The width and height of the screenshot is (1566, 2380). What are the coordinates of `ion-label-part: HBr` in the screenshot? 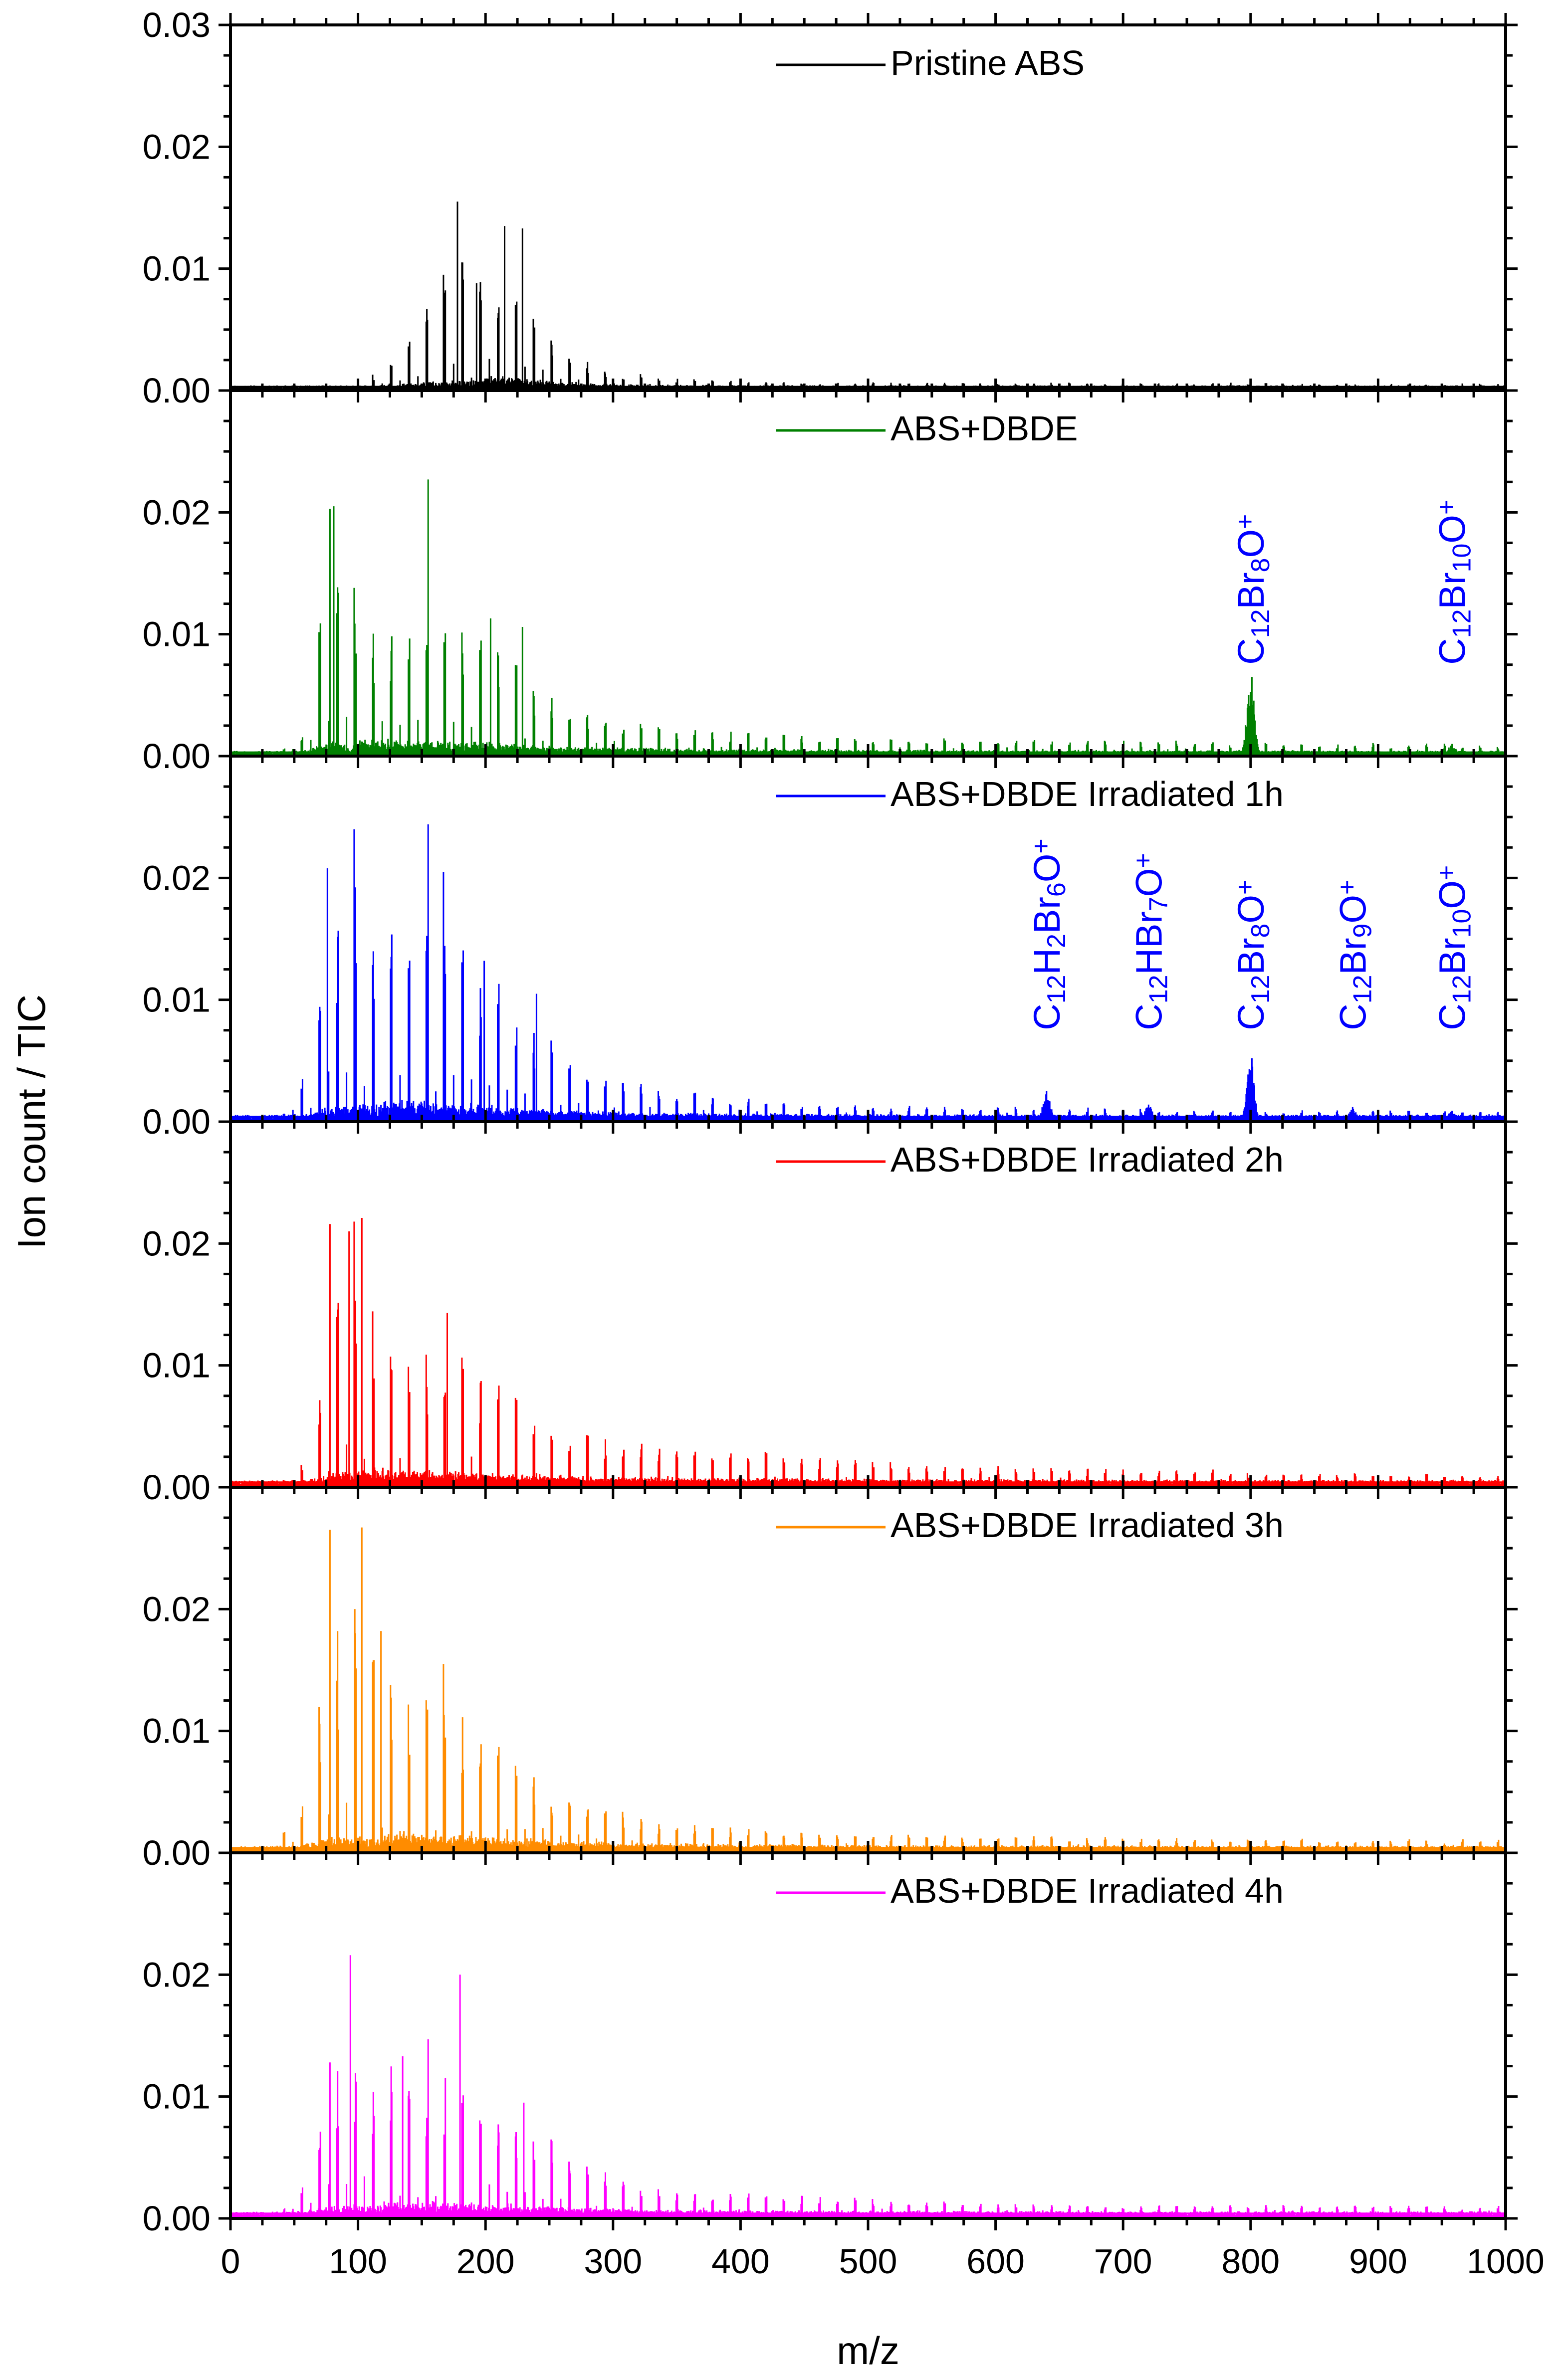 It's located at (1148, 943).